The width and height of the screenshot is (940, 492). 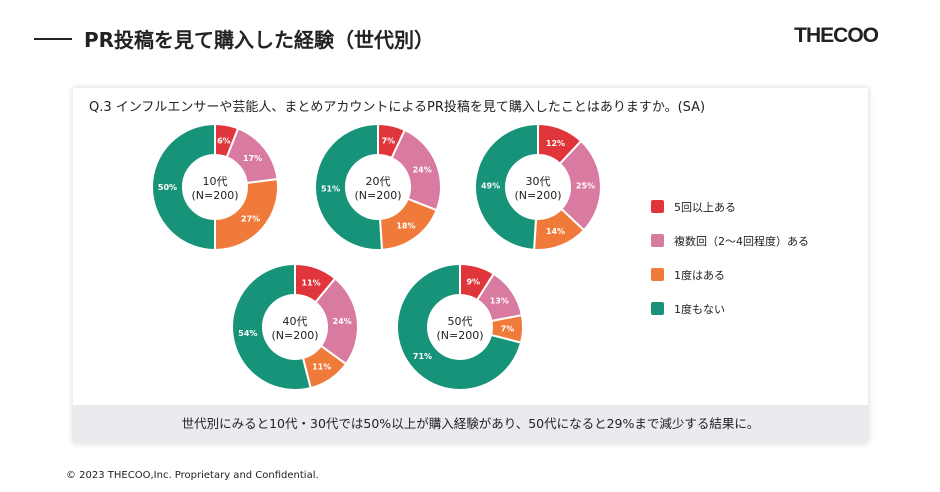 What do you see at coordinates (730, 308) in the screenshot?
I see `legend-item: 1度もない` at bounding box center [730, 308].